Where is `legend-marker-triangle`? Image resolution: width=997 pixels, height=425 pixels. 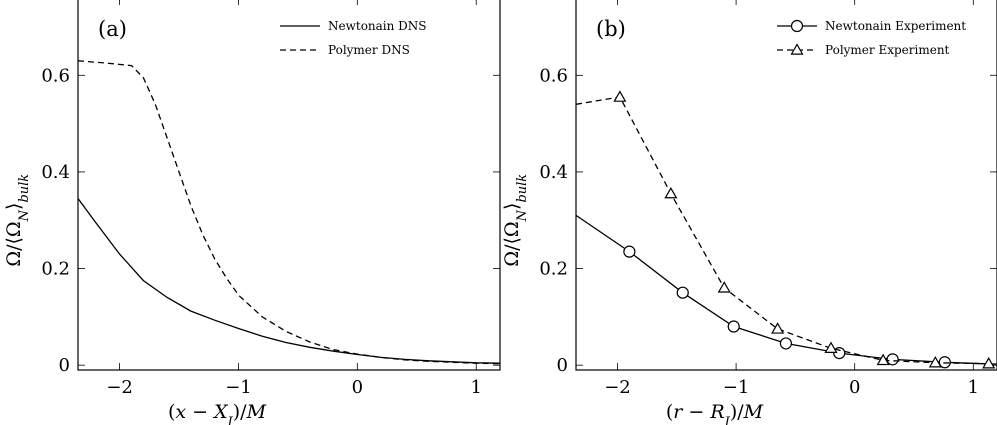
legend-marker-triangle is located at coordinates (797, 49).